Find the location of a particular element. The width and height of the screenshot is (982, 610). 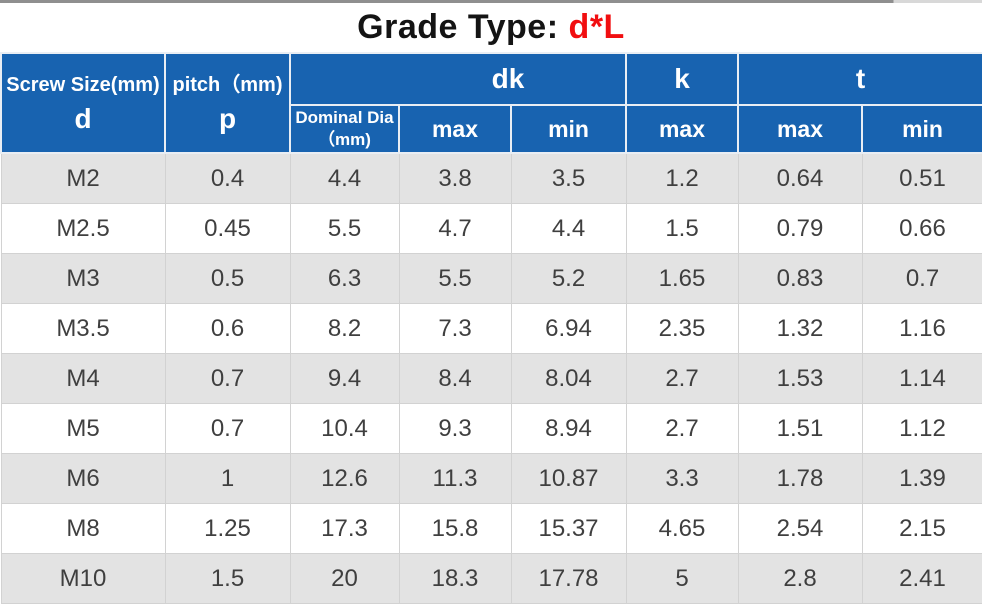

spec-value-cell: 8.2 is located at coordinates (344, 328).